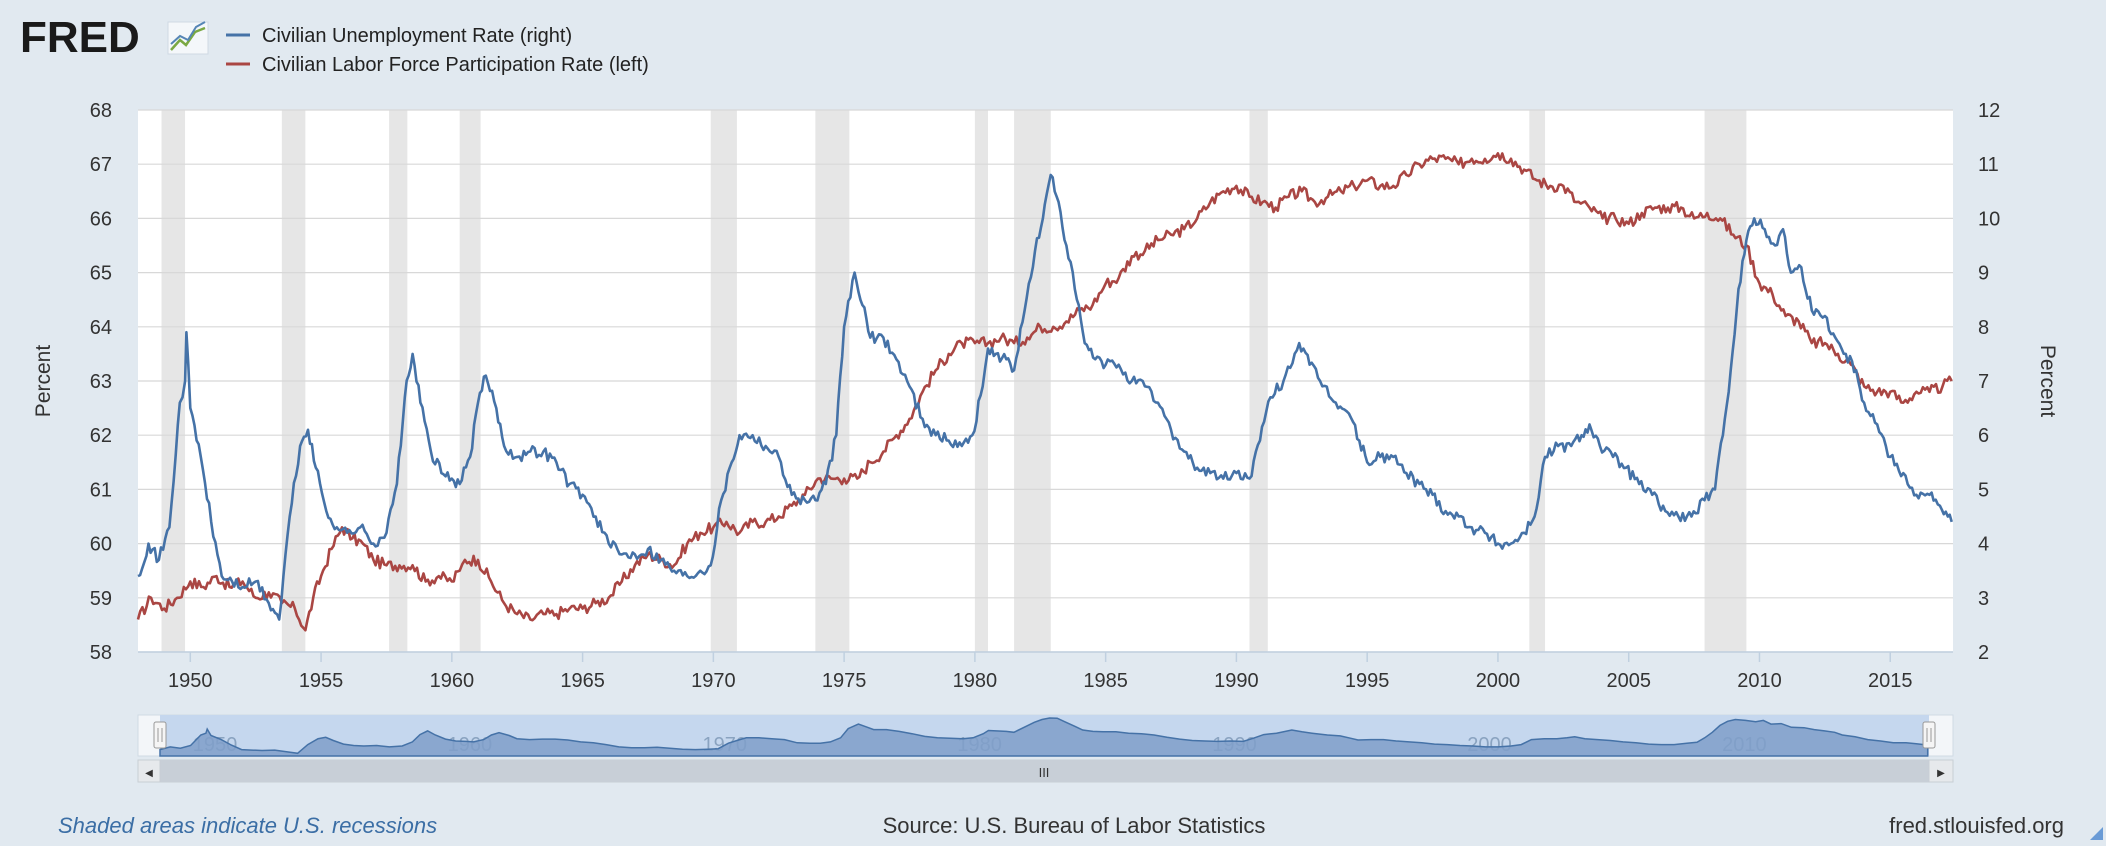 This screenshot has width=2106, height=846. I want to click on x-tick-label: 1970, so click(713, 681).